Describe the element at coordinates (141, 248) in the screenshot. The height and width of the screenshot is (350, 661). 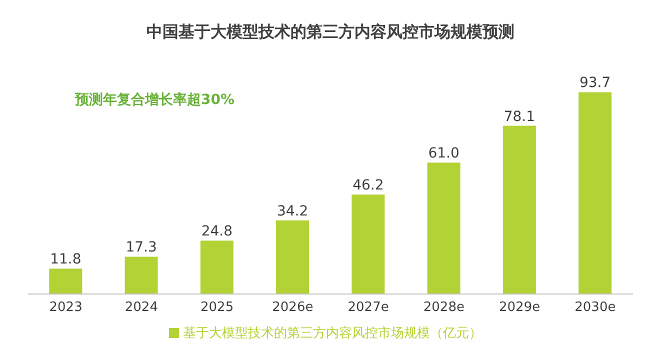
I see `data-label: 17.3` at that location.